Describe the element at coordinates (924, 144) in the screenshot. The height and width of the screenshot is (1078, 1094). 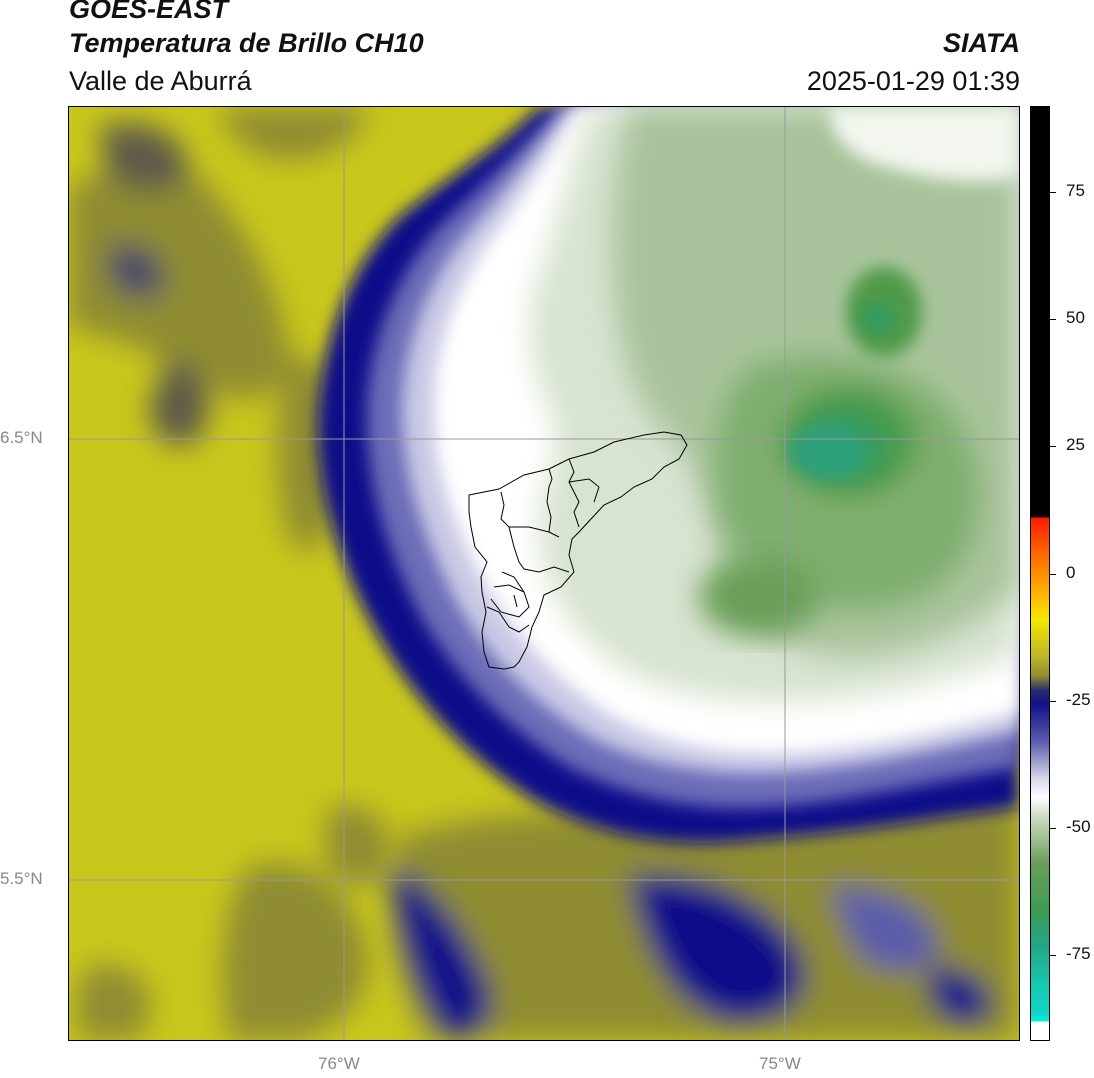
I see `cloud-white-patch` at that location.